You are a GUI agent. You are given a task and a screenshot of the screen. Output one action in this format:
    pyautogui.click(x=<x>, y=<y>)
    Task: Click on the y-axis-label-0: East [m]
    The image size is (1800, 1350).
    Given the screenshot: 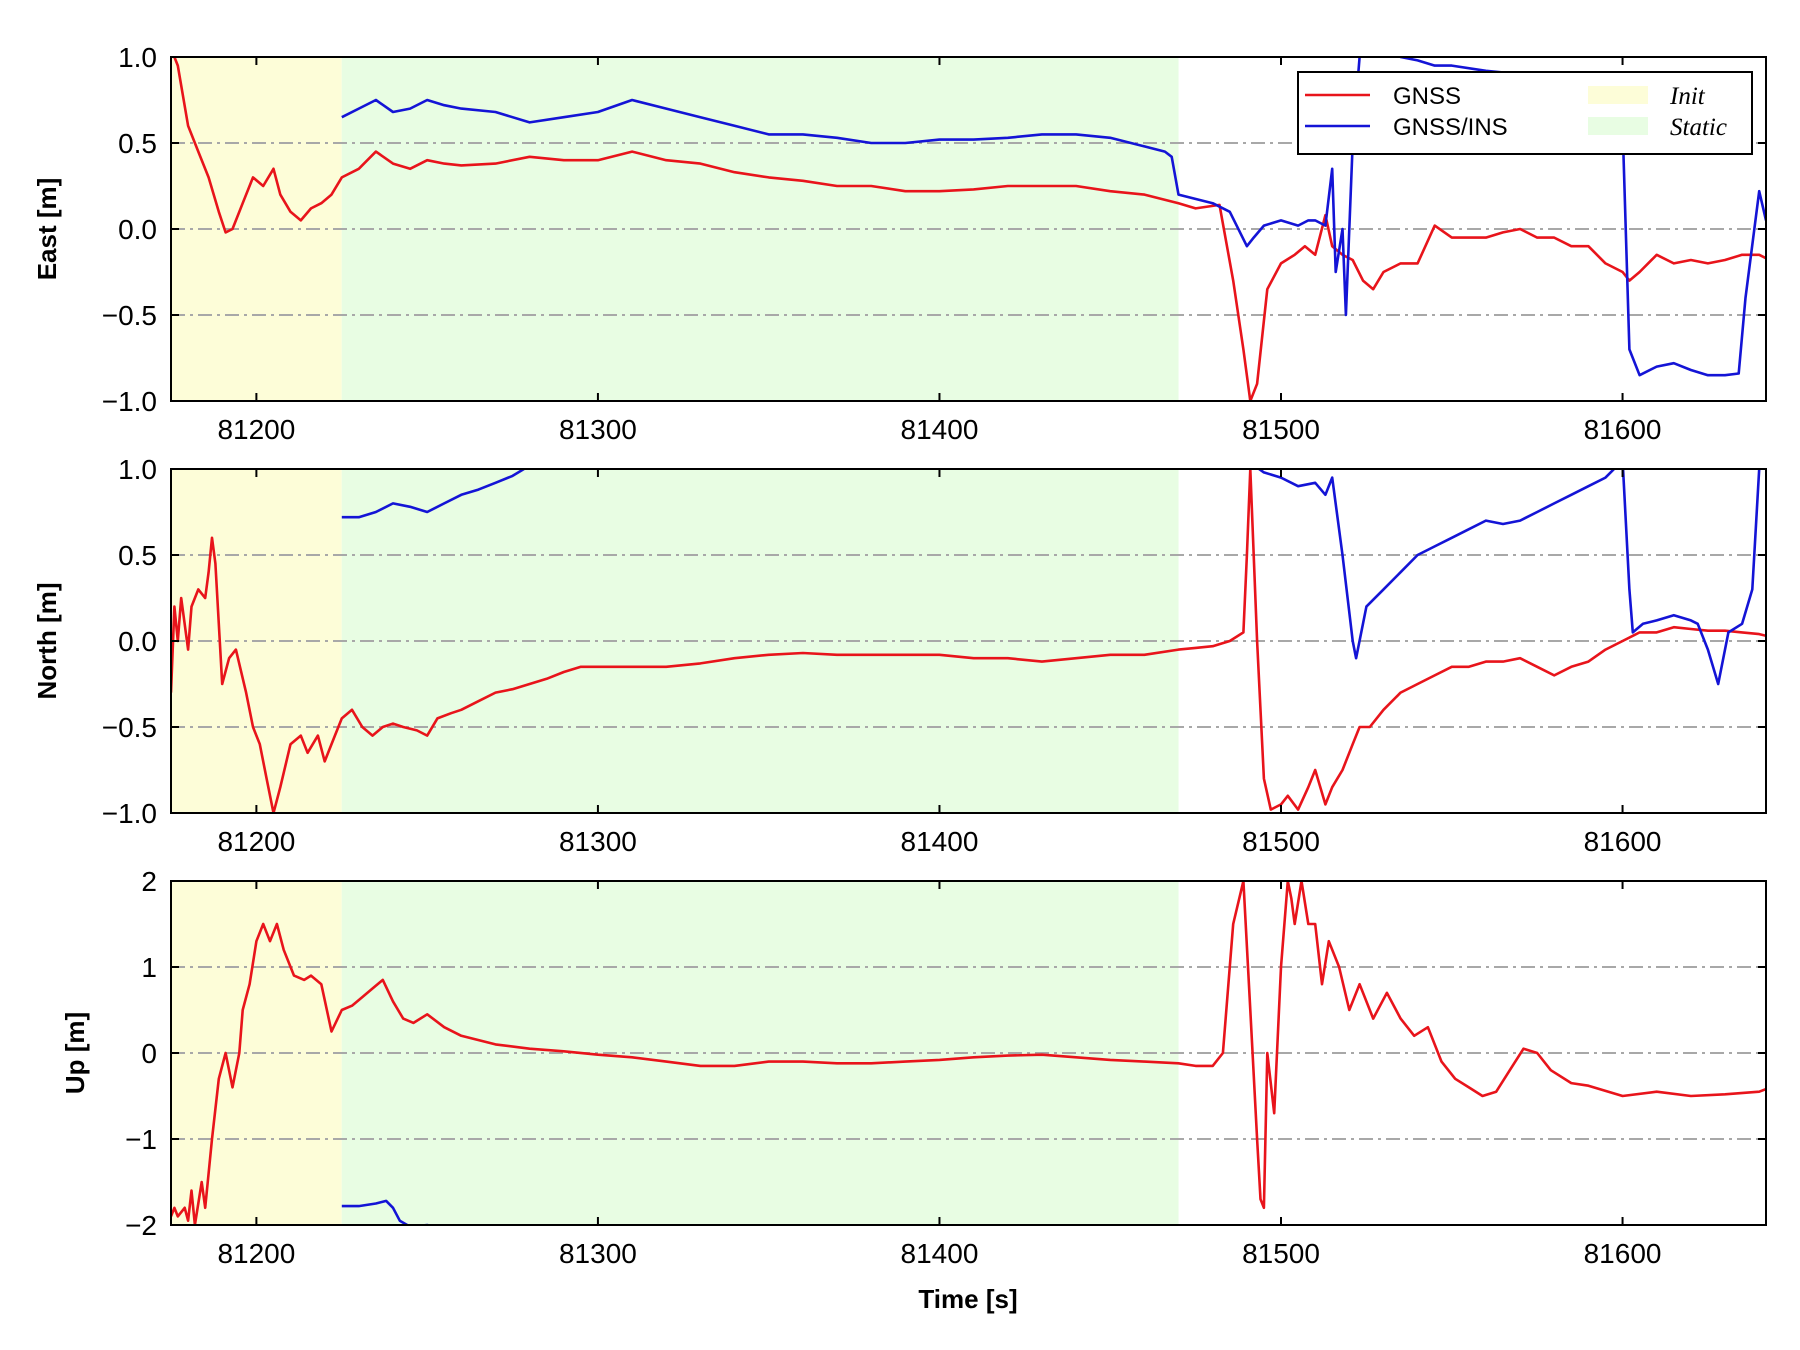 What is the action you would take?
    pyautogui.click(x=47, y=229)
    